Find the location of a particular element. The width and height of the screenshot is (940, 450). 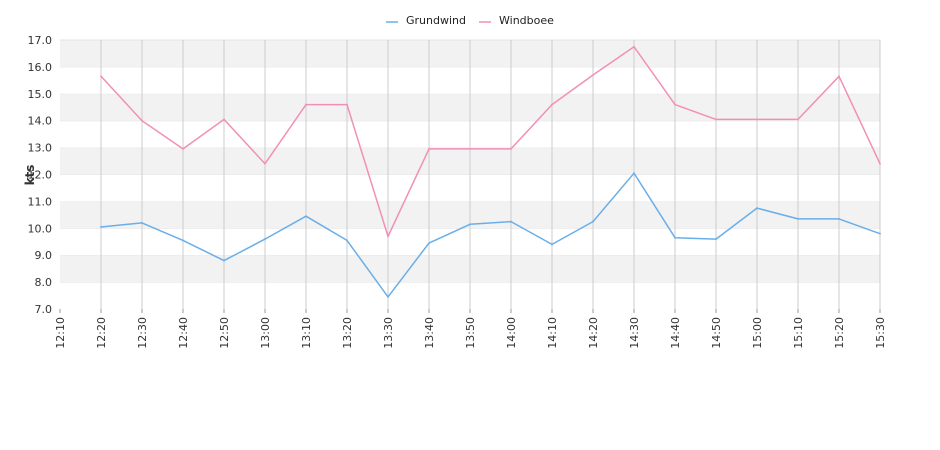

y-tick-label: 17.0 is located at coordinates (40, 40).